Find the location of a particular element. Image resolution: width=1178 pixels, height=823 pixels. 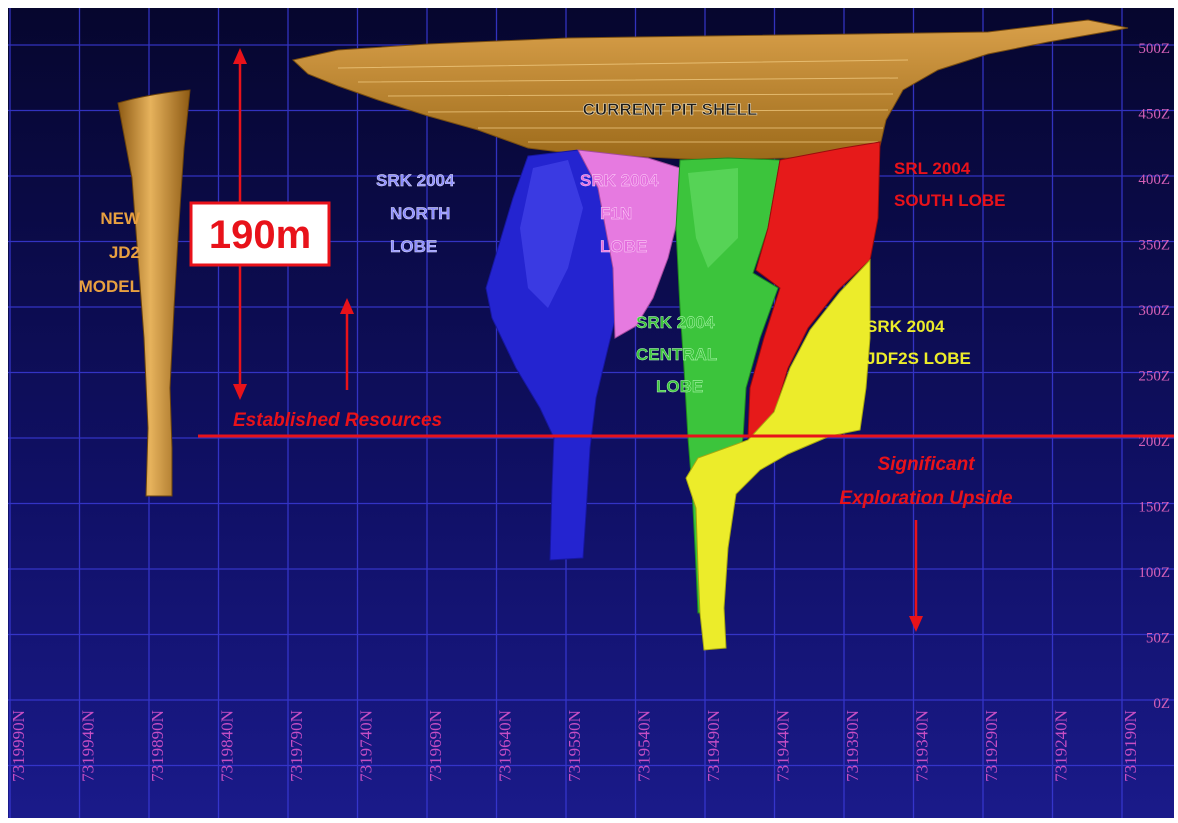

north-lobe-line-1: SRK 2004 is located at coordinates (415, 180).